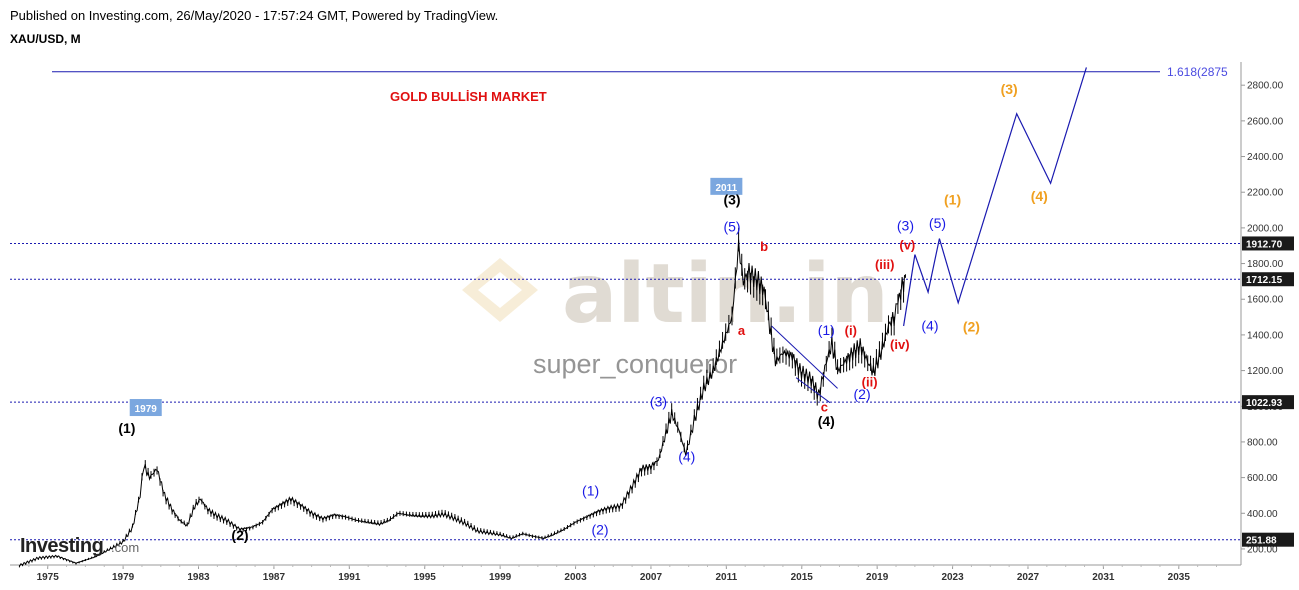 The width and height of the screenshot is (1299, 590). I want to click on y-tick-label: 2000.00, so click(1265, 228).